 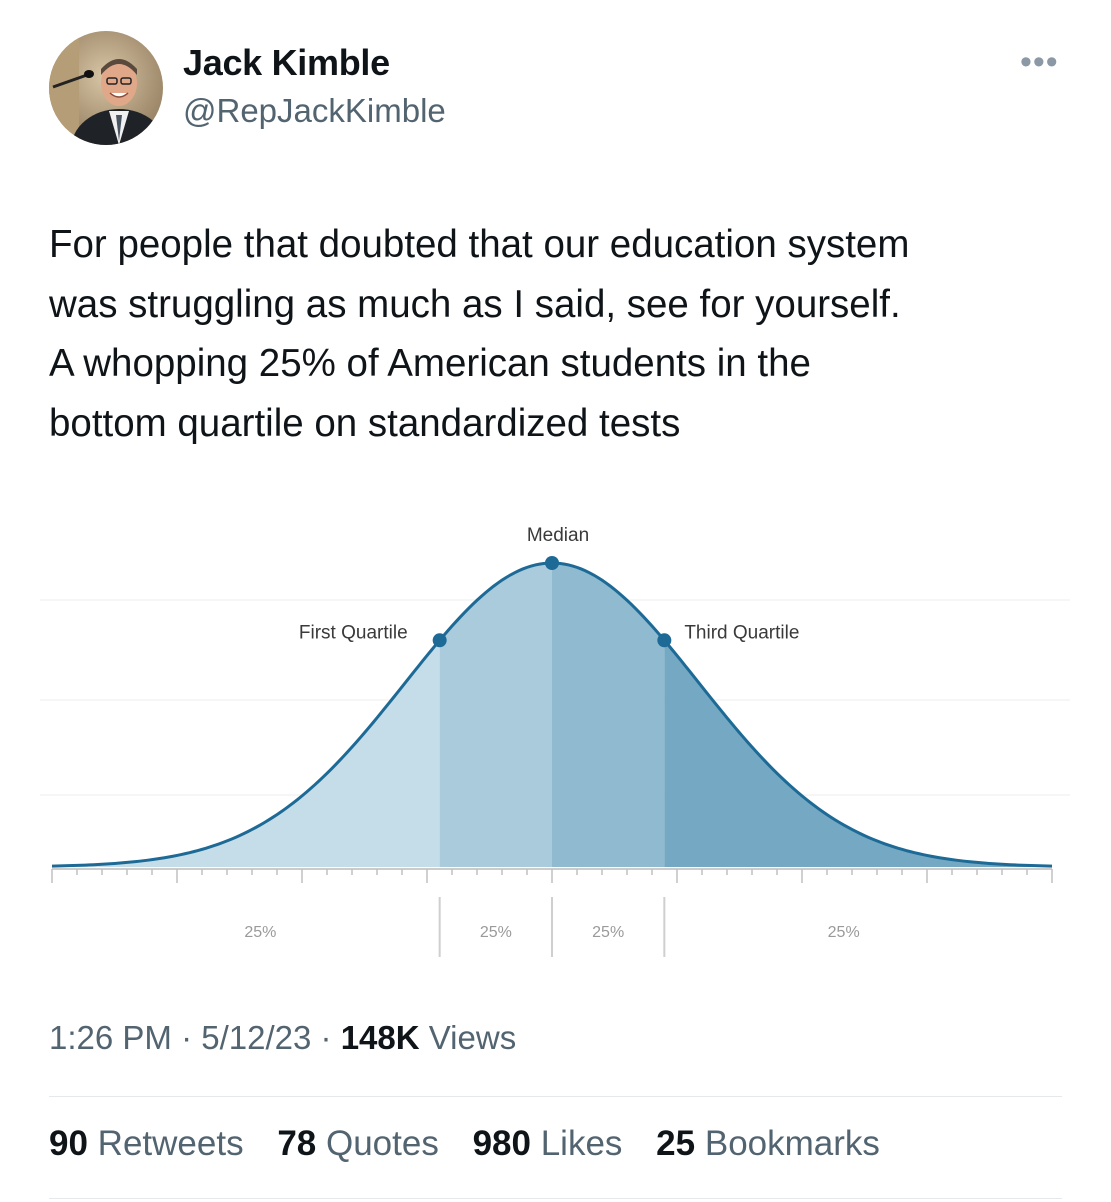 What do you see at coordinates (581, 1143) in the screenshot?
I see `likes-label: Likes` at bounding box center [581, 1143].